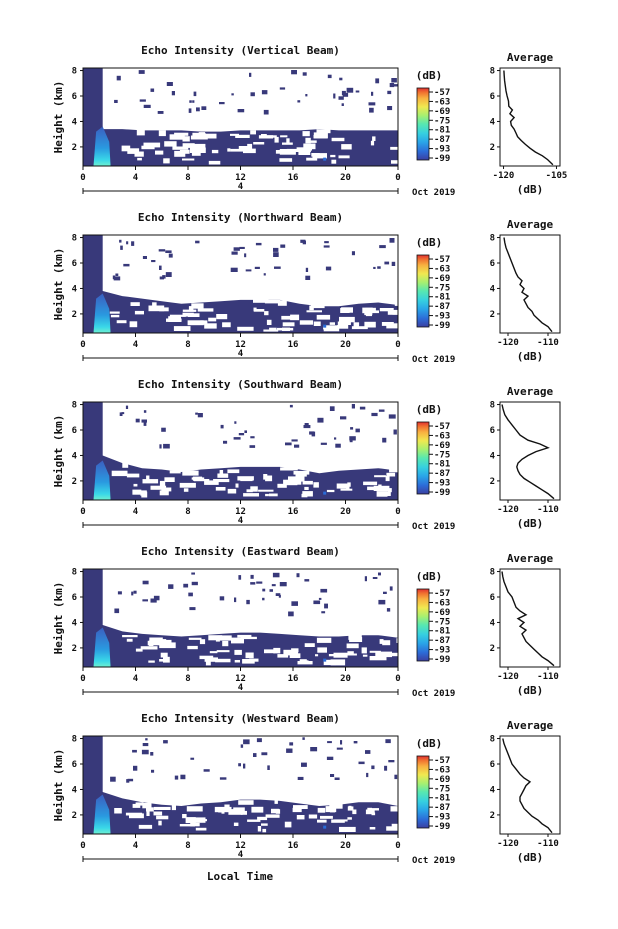 Image resolution: width=618 pixels, height=929 pixels. What do you see at coordinates (240, 718) in the screenshot?
I see `panel-title: Echo Intensity (Westward Beam)` at bounding box center [240, 718].